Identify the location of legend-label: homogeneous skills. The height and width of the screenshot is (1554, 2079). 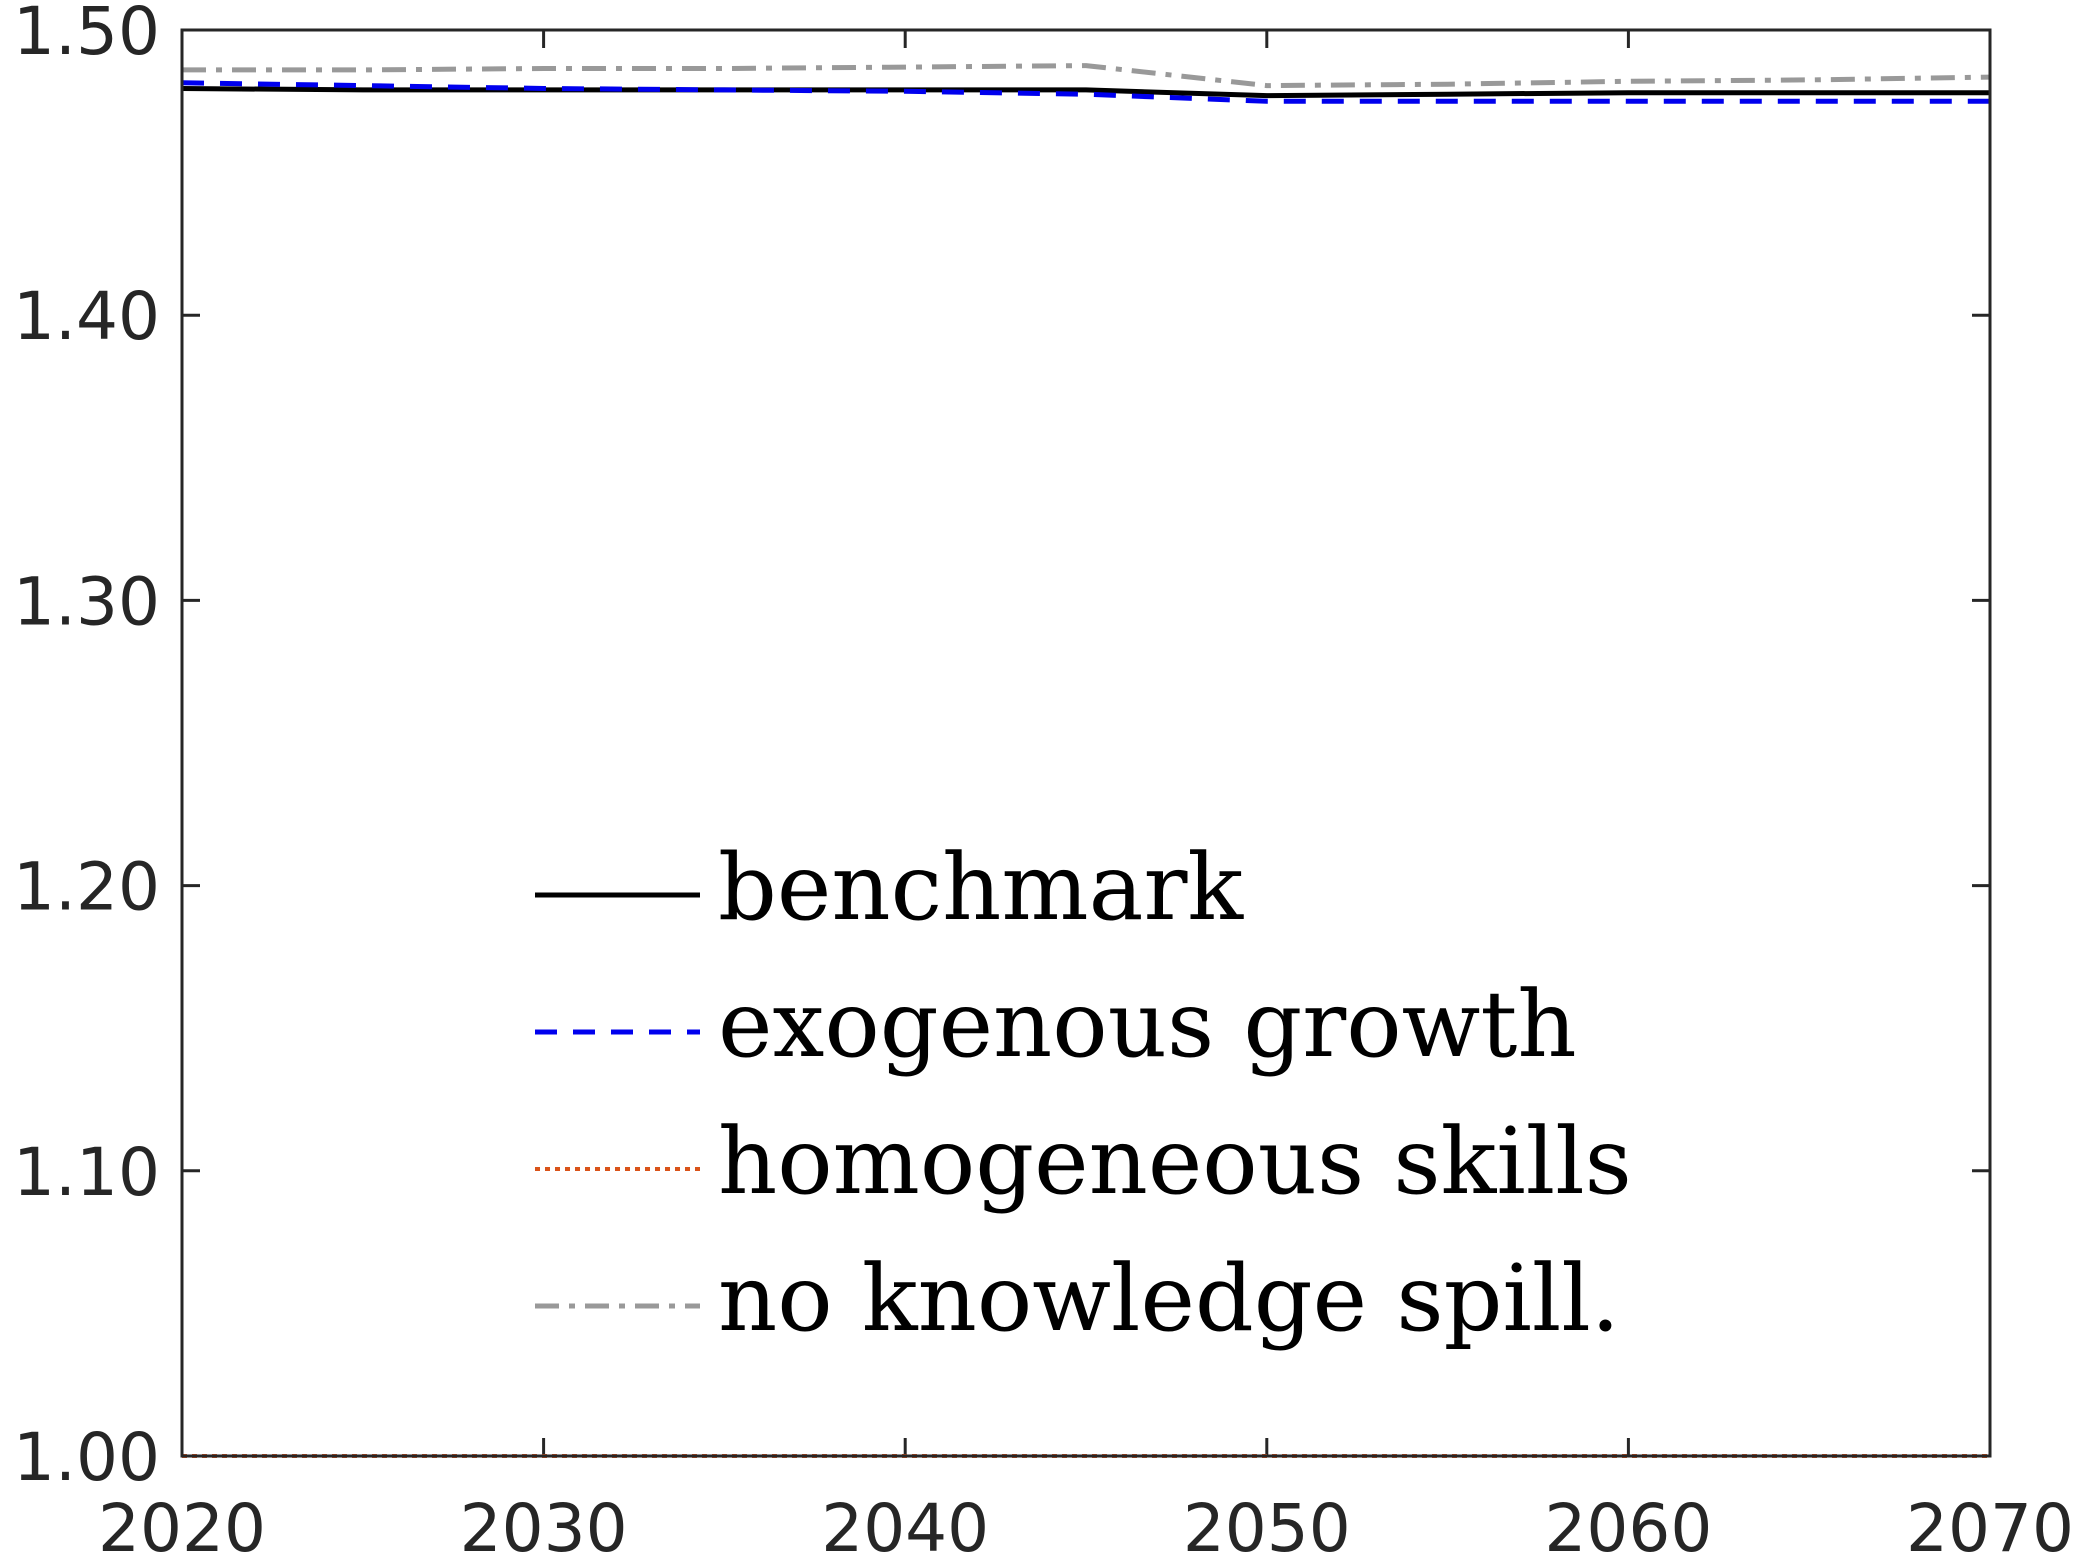
(1175, 1161).